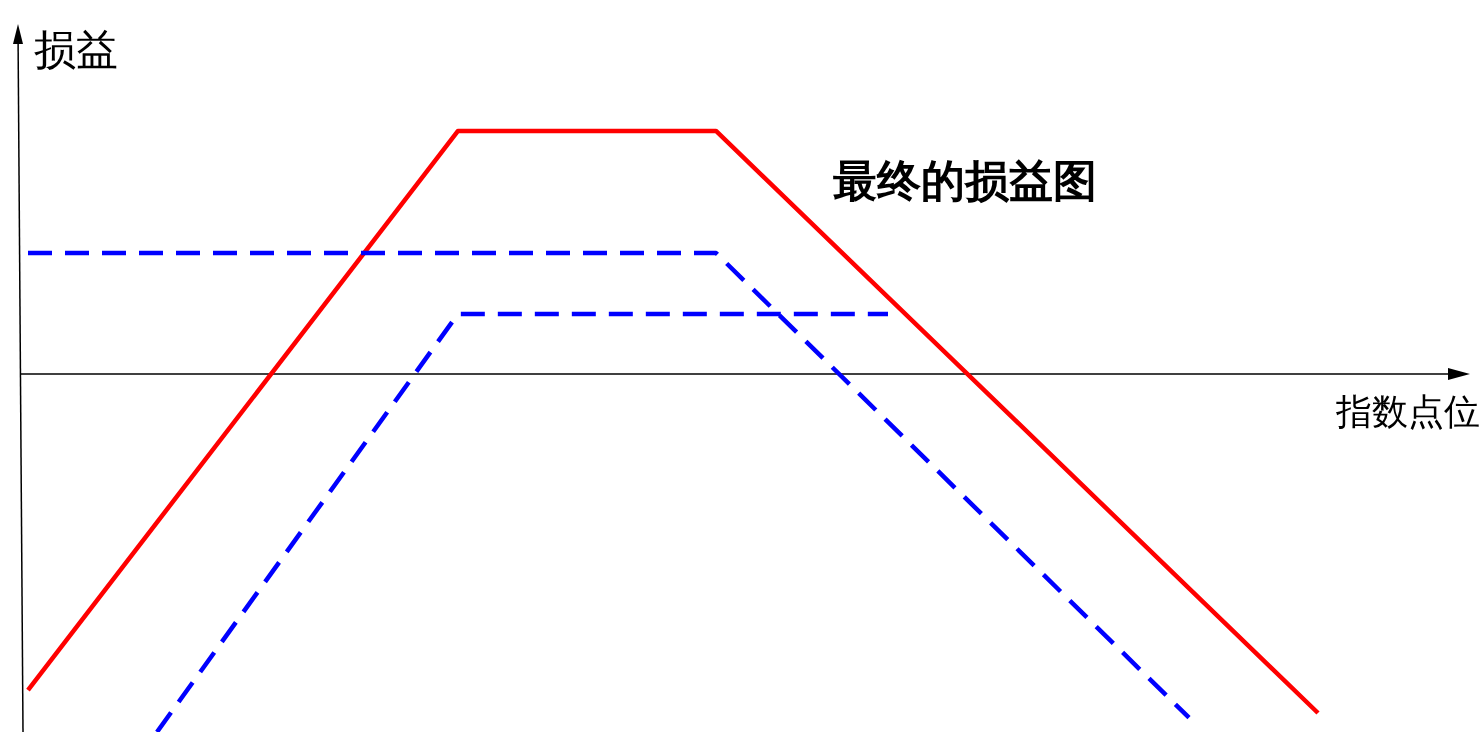 This screenshot has height=732, width=1484. What do you see at coordinates (965, 180) in the screenshot?
I see `annotation: 最终的损益图` at bounding box center [965, 180].